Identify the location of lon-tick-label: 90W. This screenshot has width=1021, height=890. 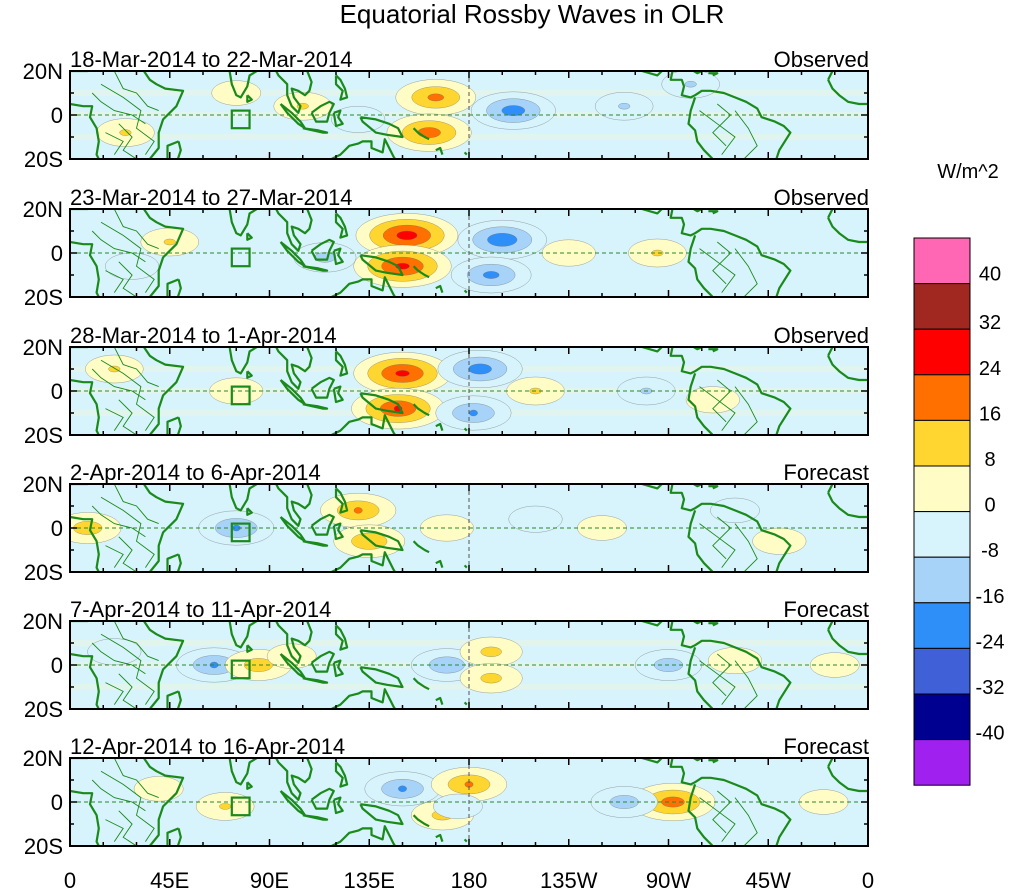
(668, 879).